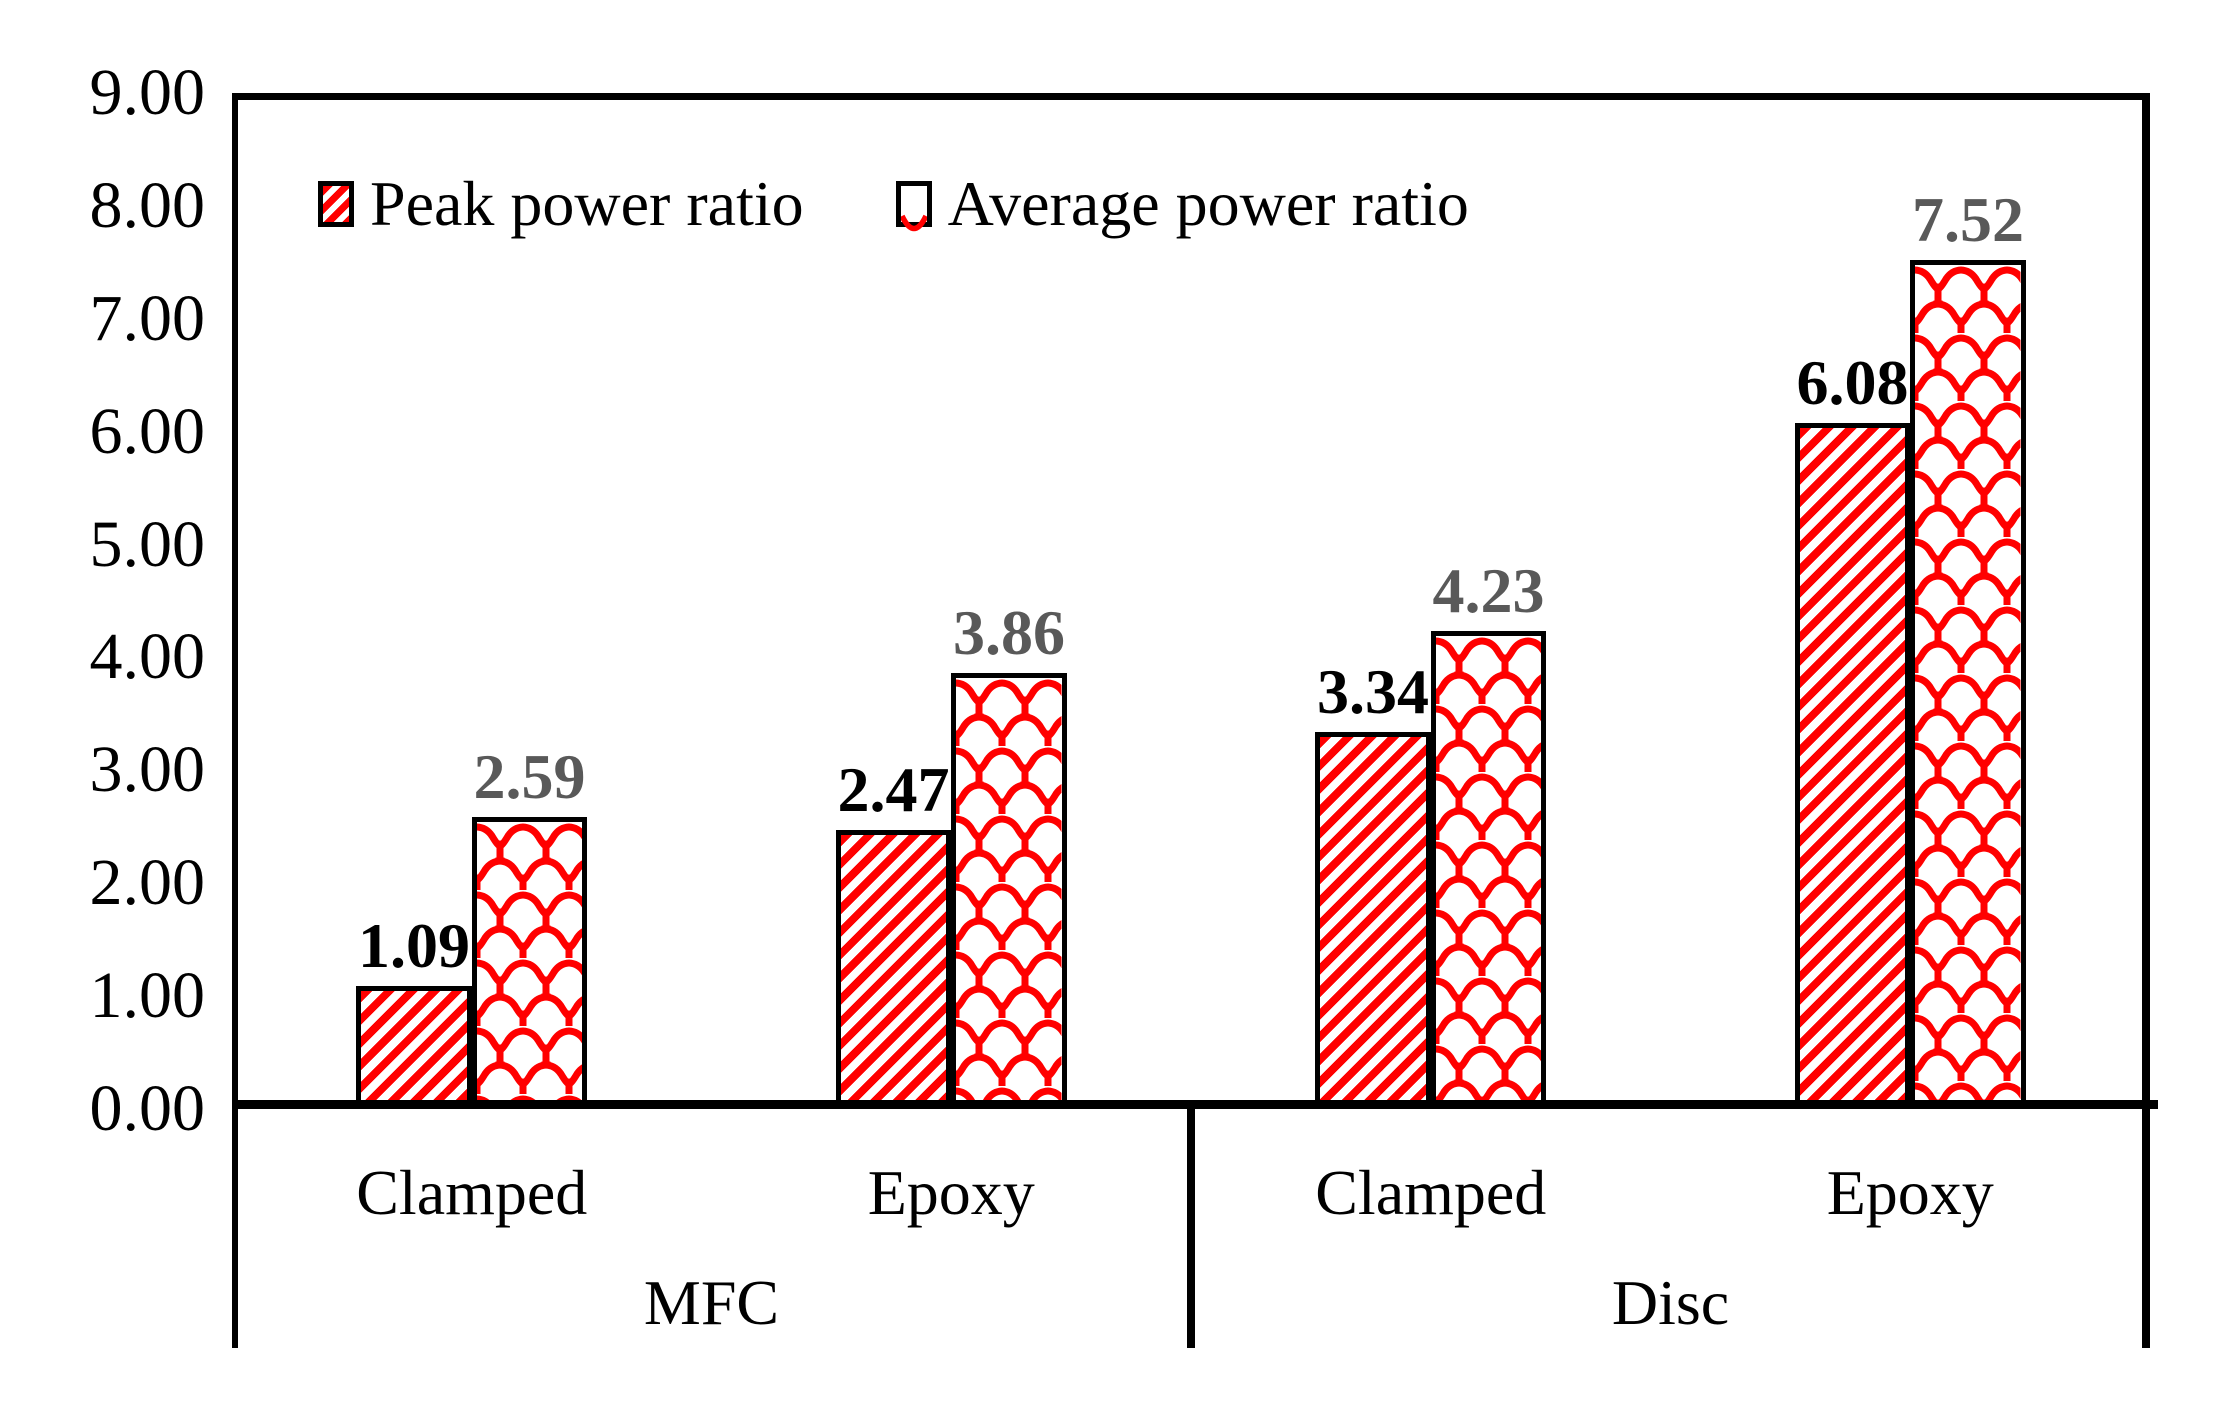  Describe the element at coordinates (1191, 1228) in the screenshot. I see `category-boundary-middle` at that location.